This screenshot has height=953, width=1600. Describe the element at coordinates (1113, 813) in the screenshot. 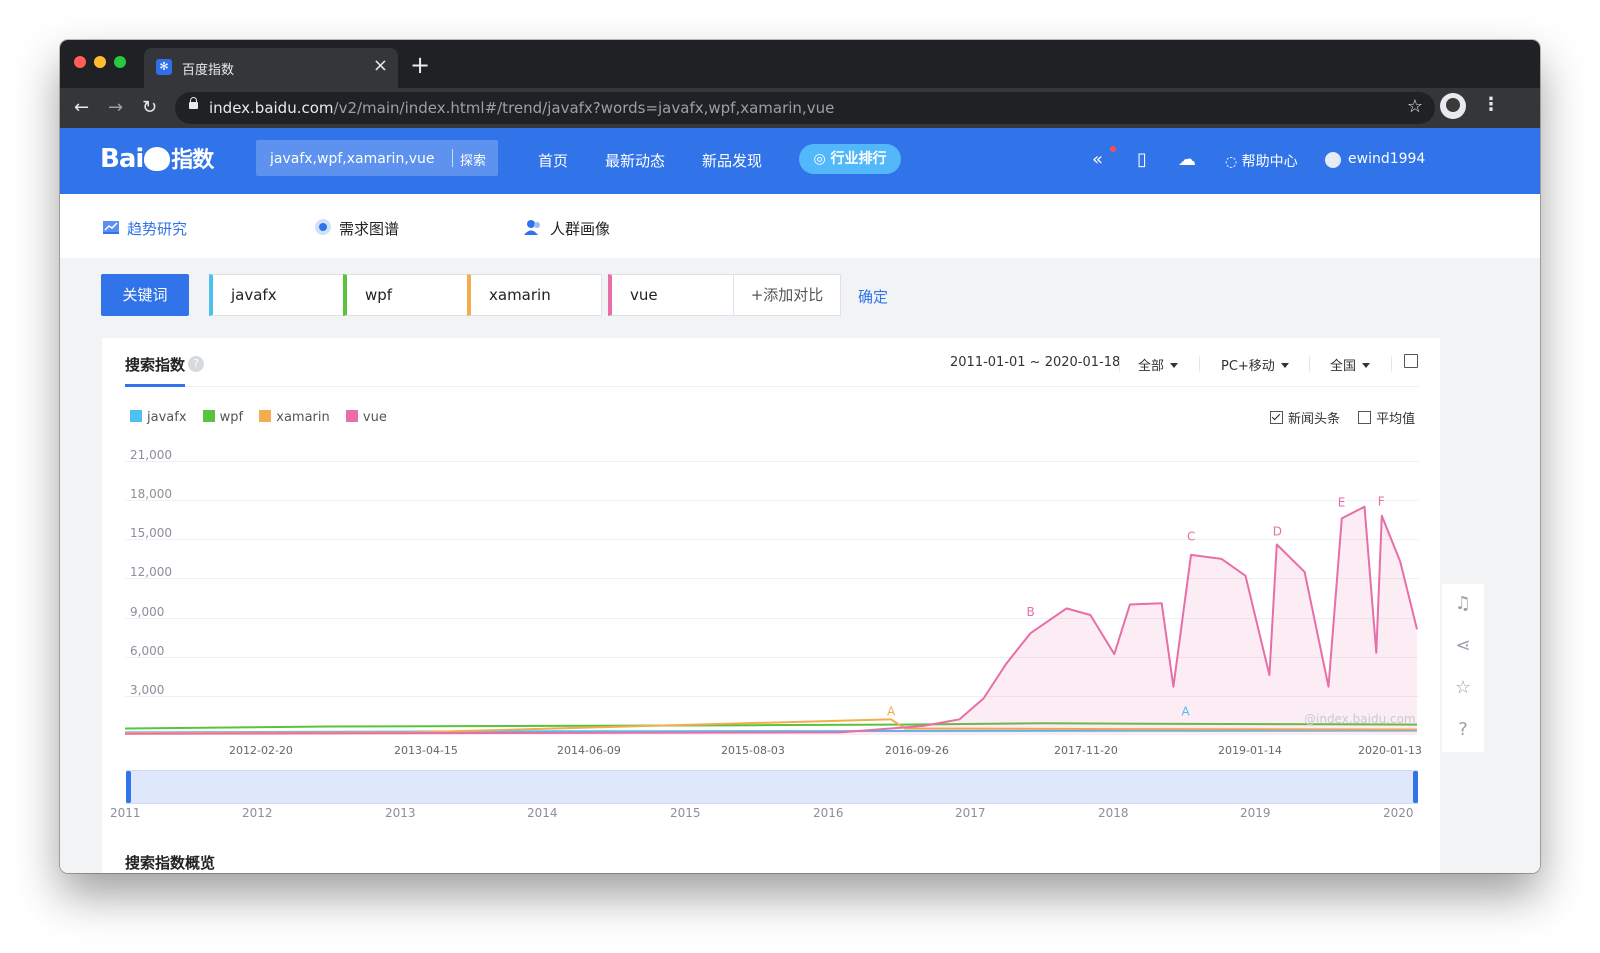

I see `slider-year-label: 2018` at that location.